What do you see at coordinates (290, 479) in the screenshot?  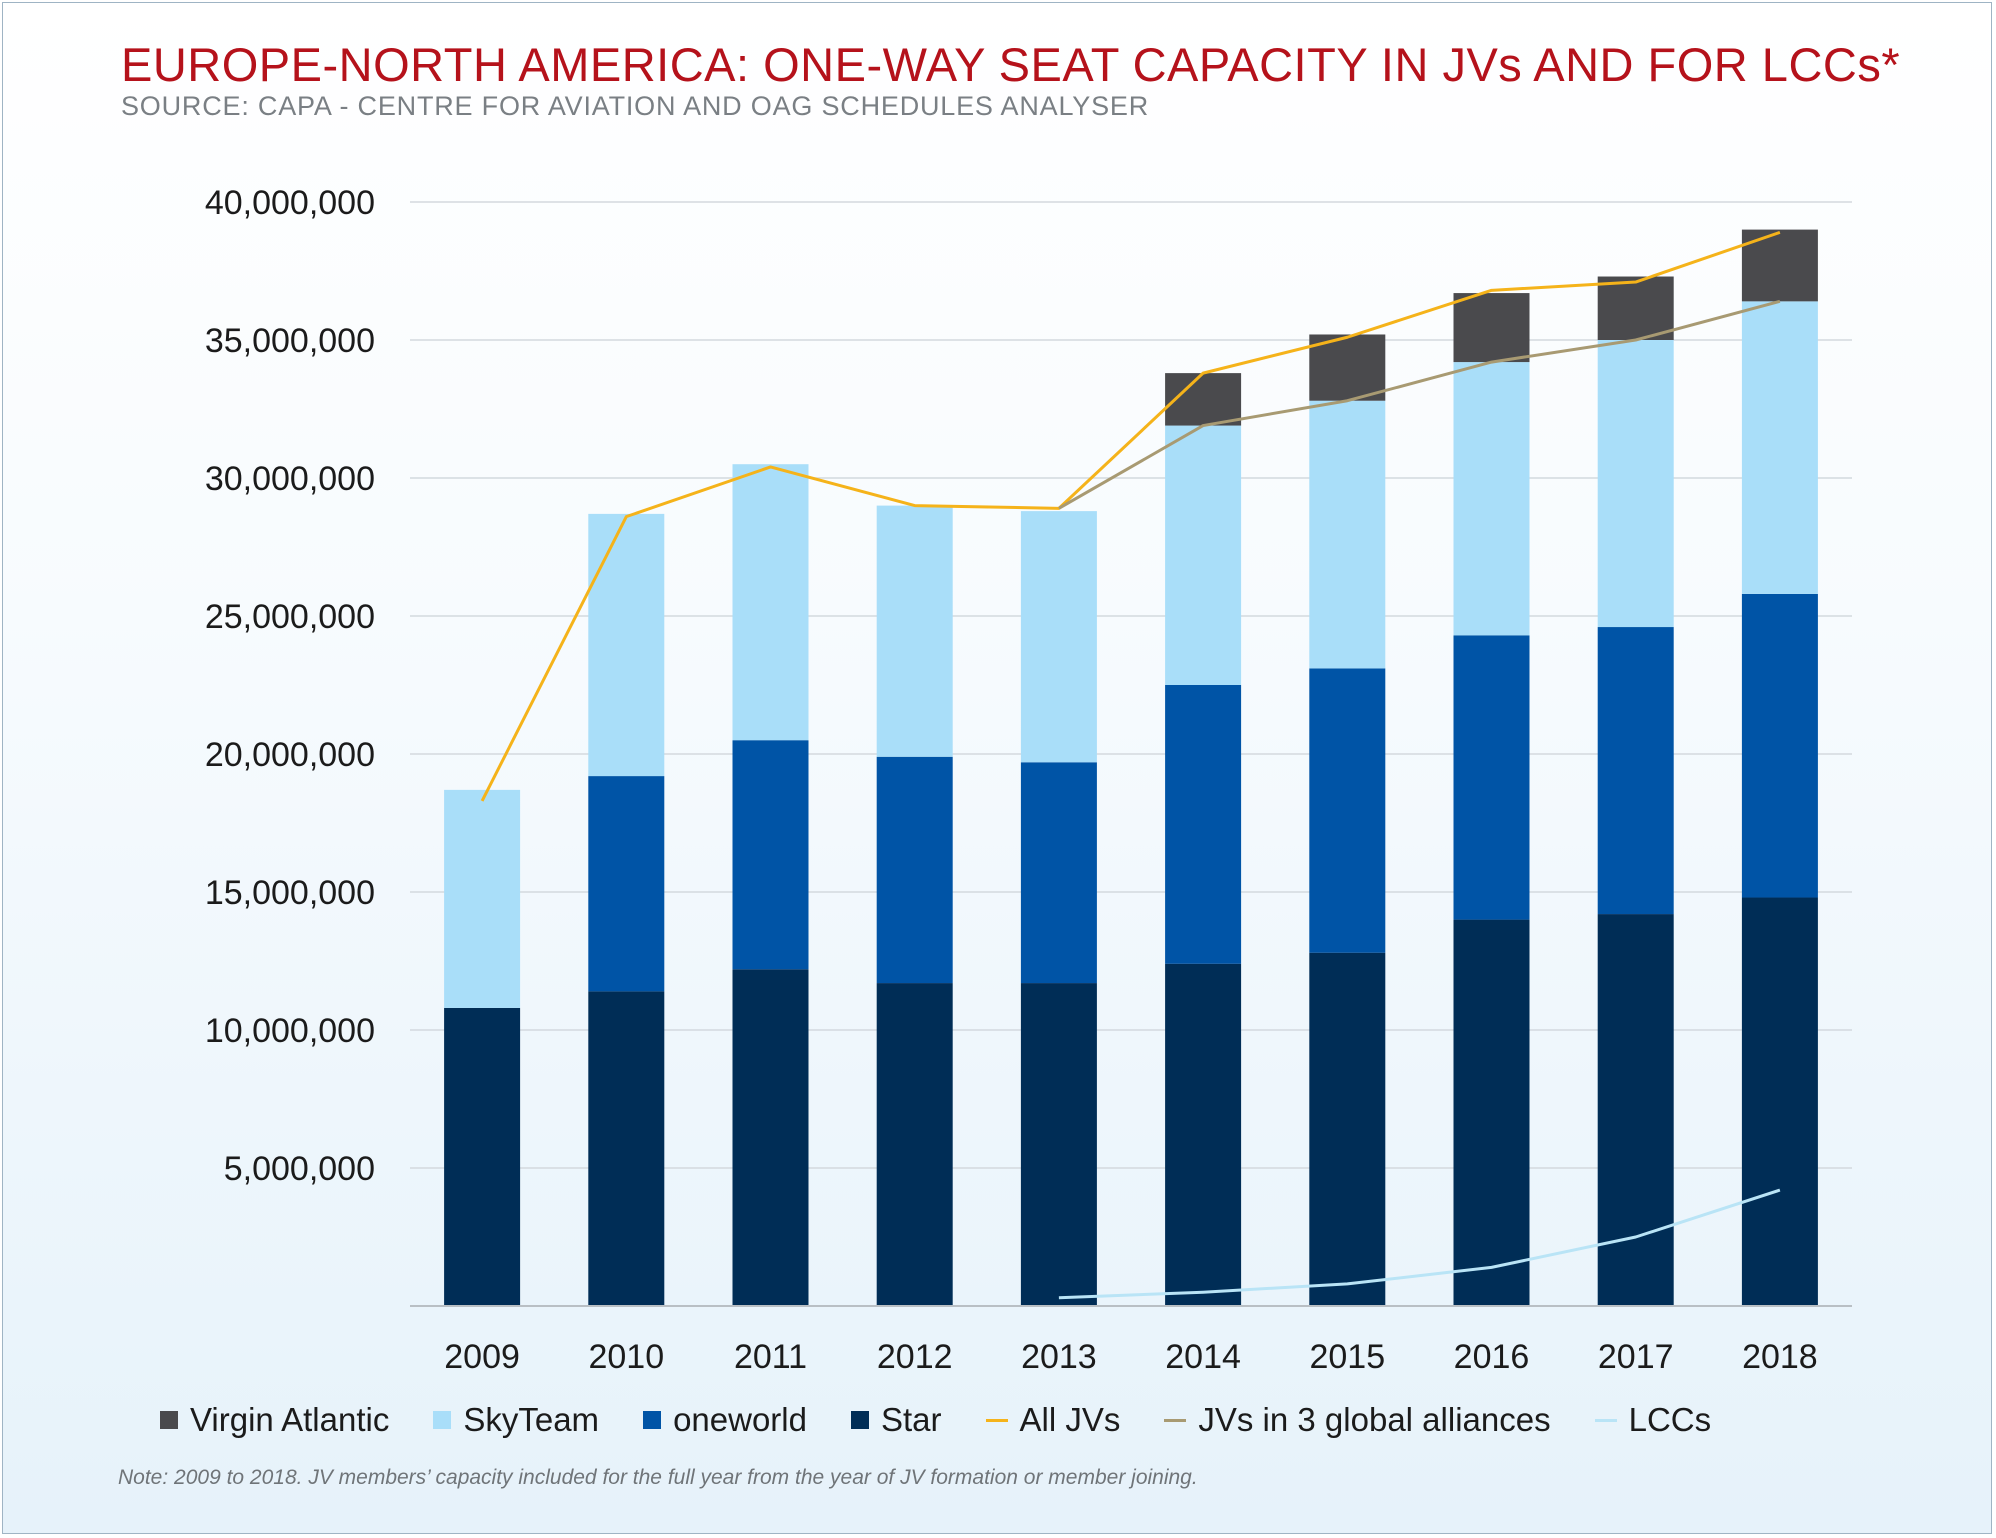 I see `y-tick-label: 30,000,000` at bounding box center [290, 479].